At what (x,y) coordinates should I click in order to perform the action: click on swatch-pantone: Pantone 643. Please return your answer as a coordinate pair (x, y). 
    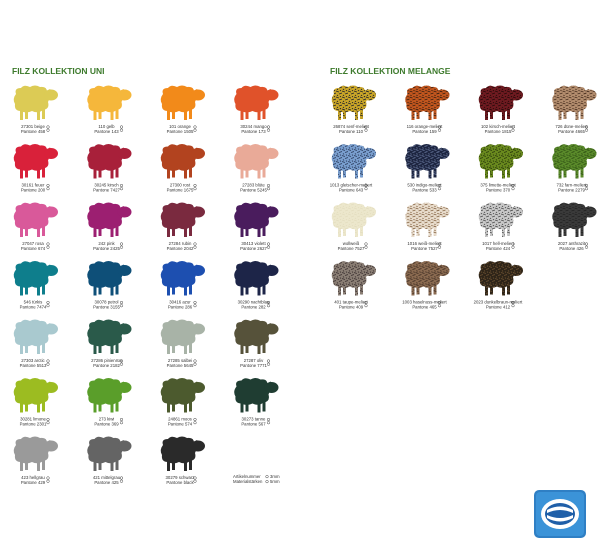
    Looking at the image, I should click on (351, 190).